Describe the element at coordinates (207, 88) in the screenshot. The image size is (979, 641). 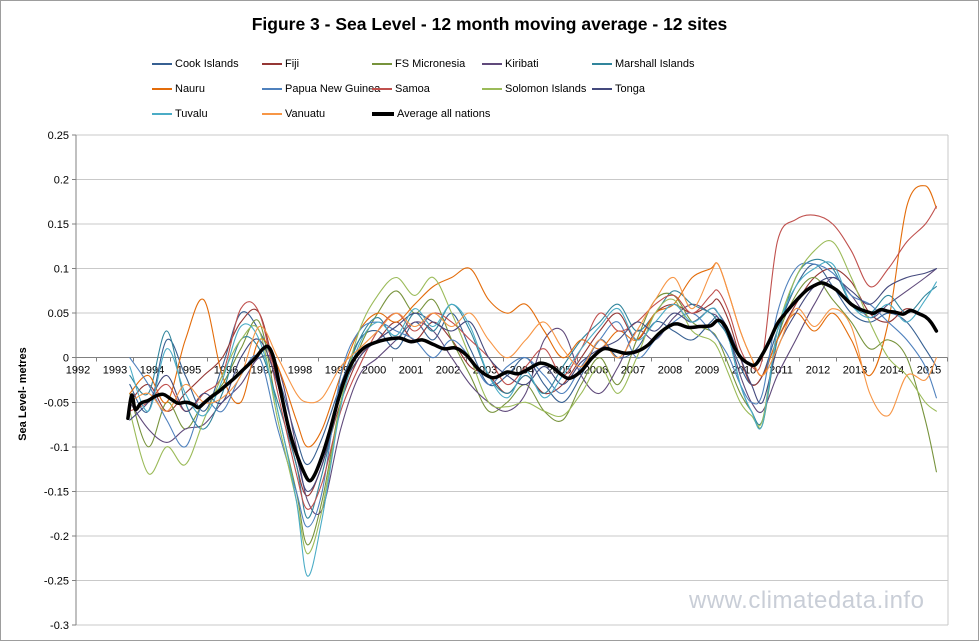
I see `legend-item-nauru: Nauru` at that location.